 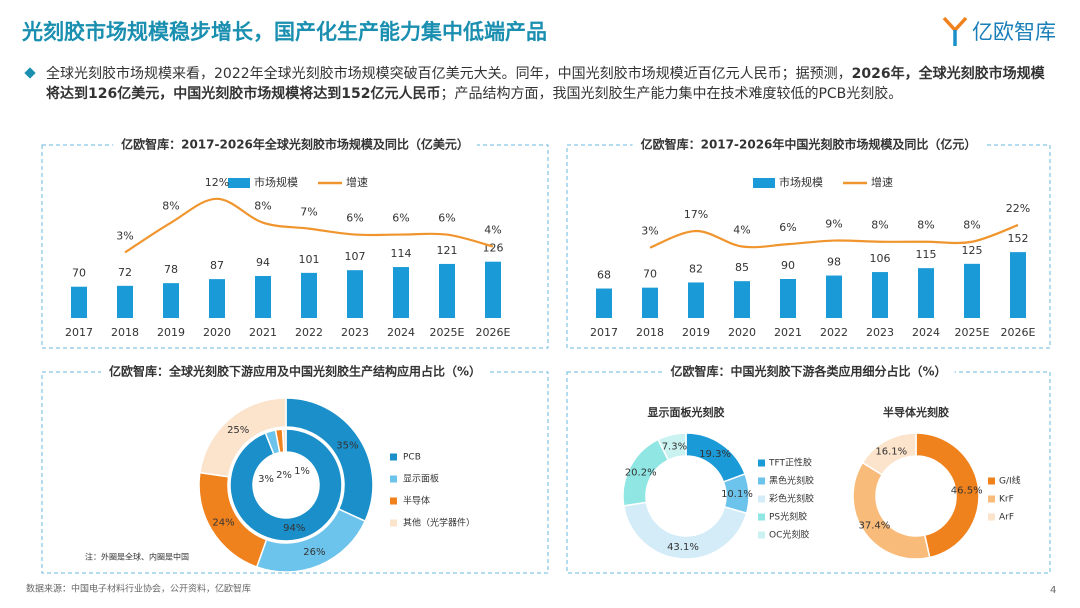 What do you see at coordinates (833, 224) in the screenshot?
I see `data-label: 9%` at bounding box center [833, 224].